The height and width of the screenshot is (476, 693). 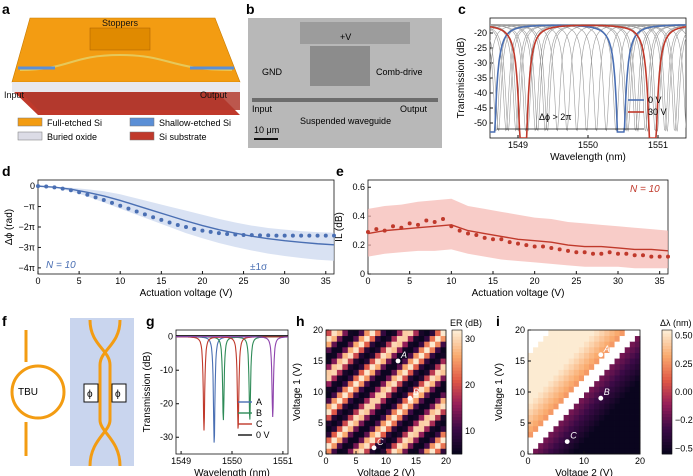 What do you see at coordinates (283, 461) in the screenshot?
I see `x-tick-label: 1551` at bounding box center [283, 461].